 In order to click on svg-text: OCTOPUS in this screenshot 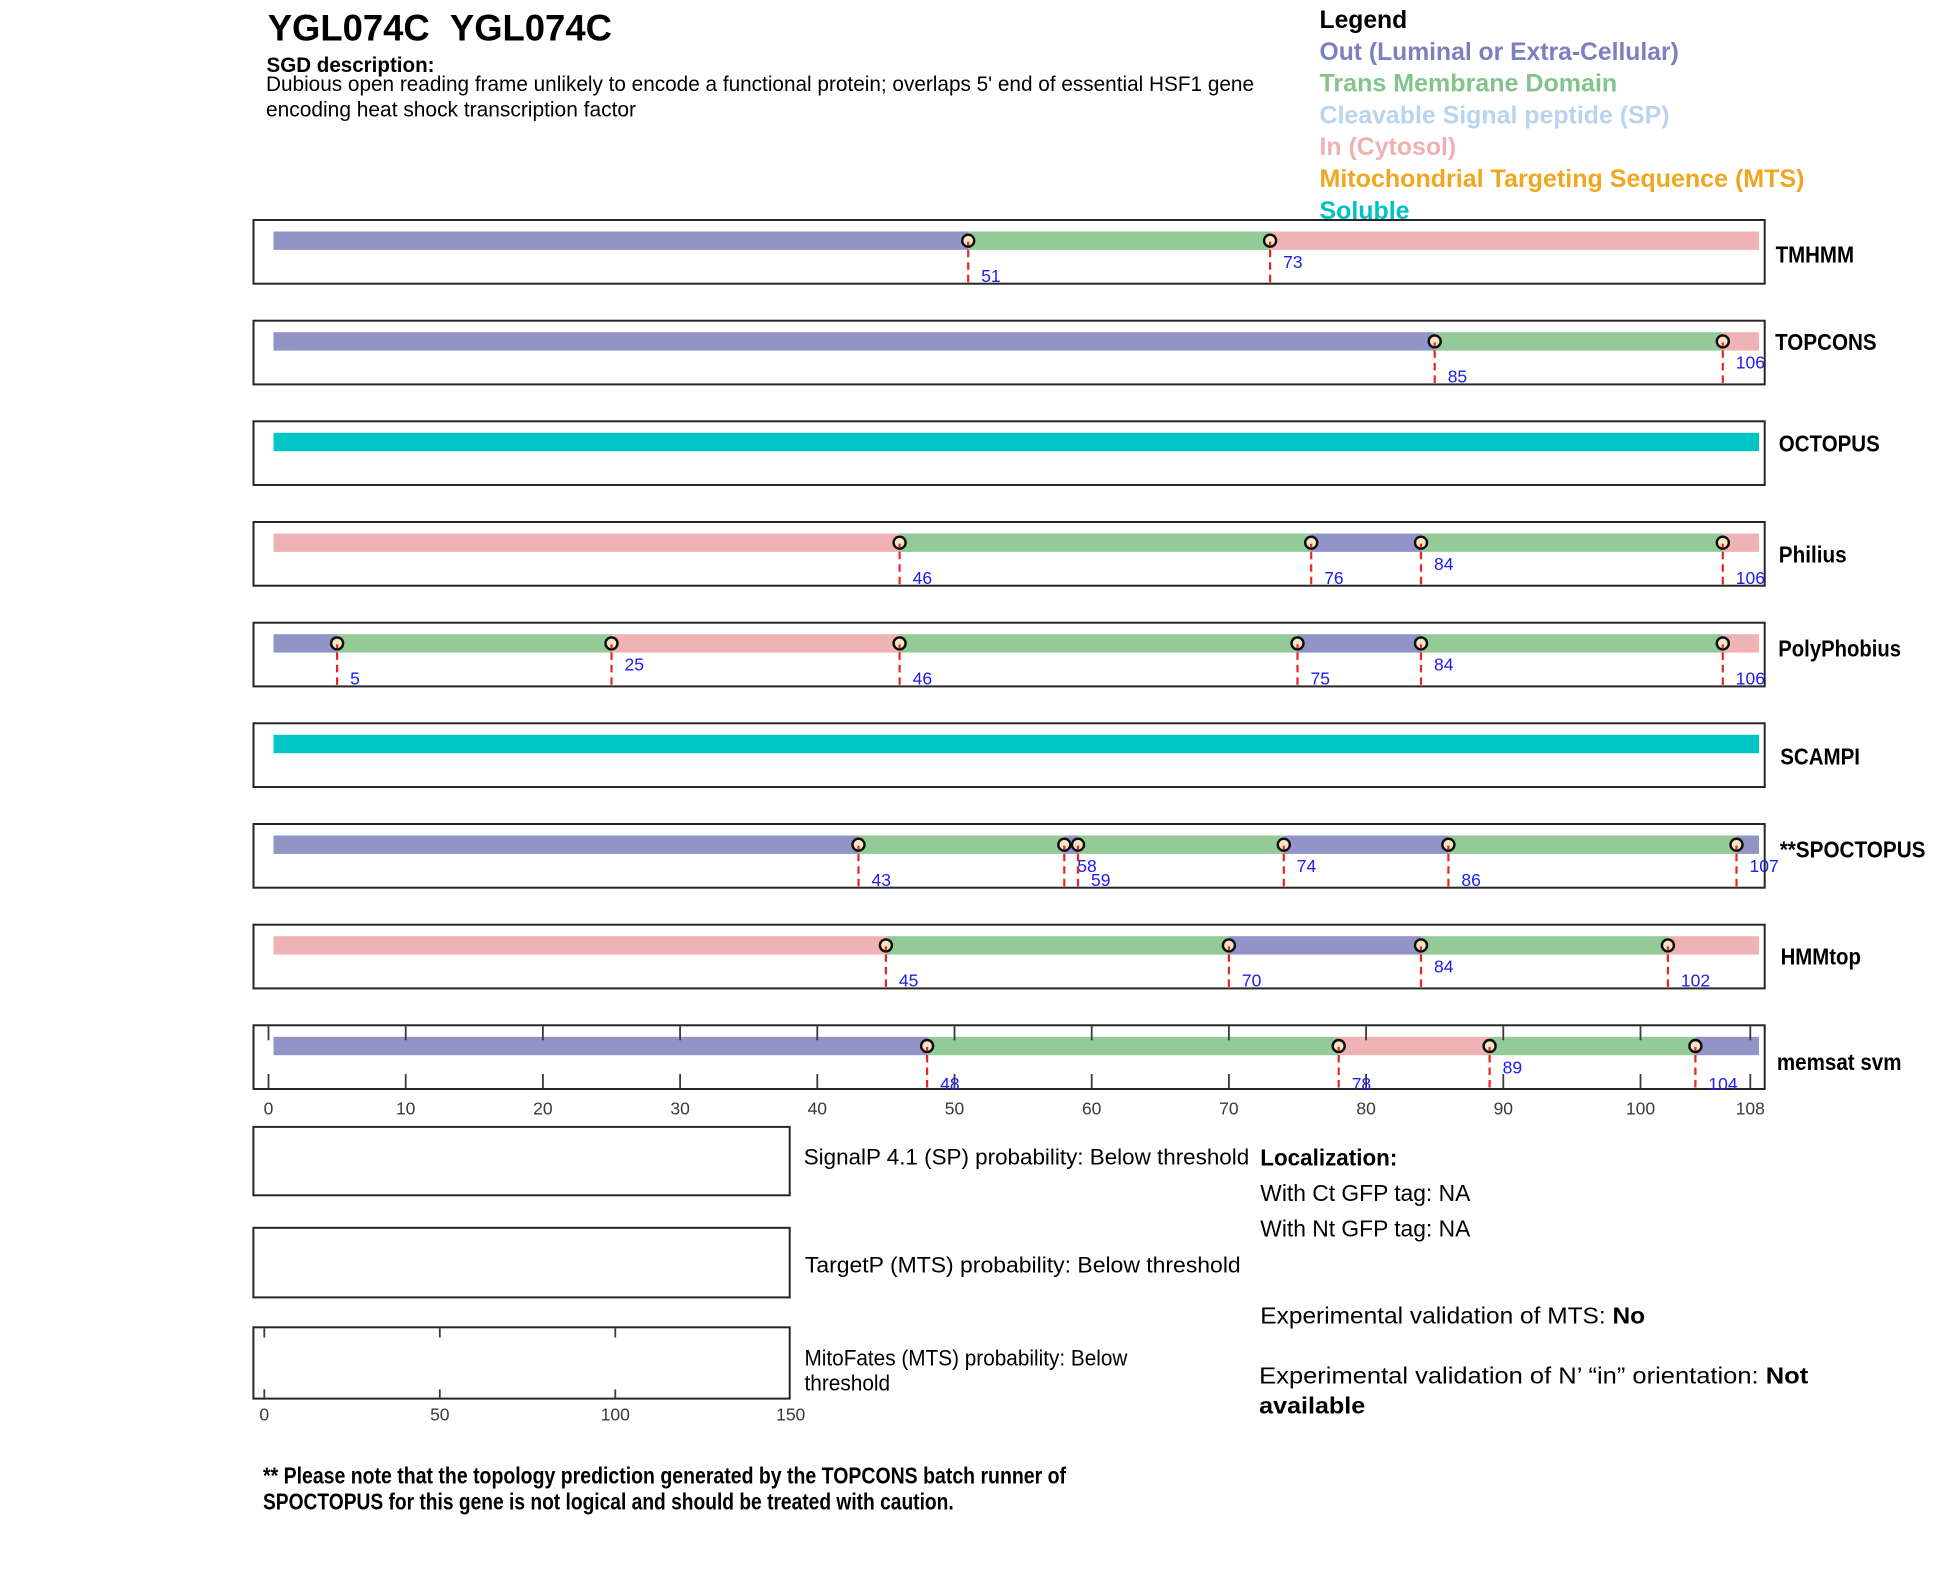, I will do `click(1829, 443)`.